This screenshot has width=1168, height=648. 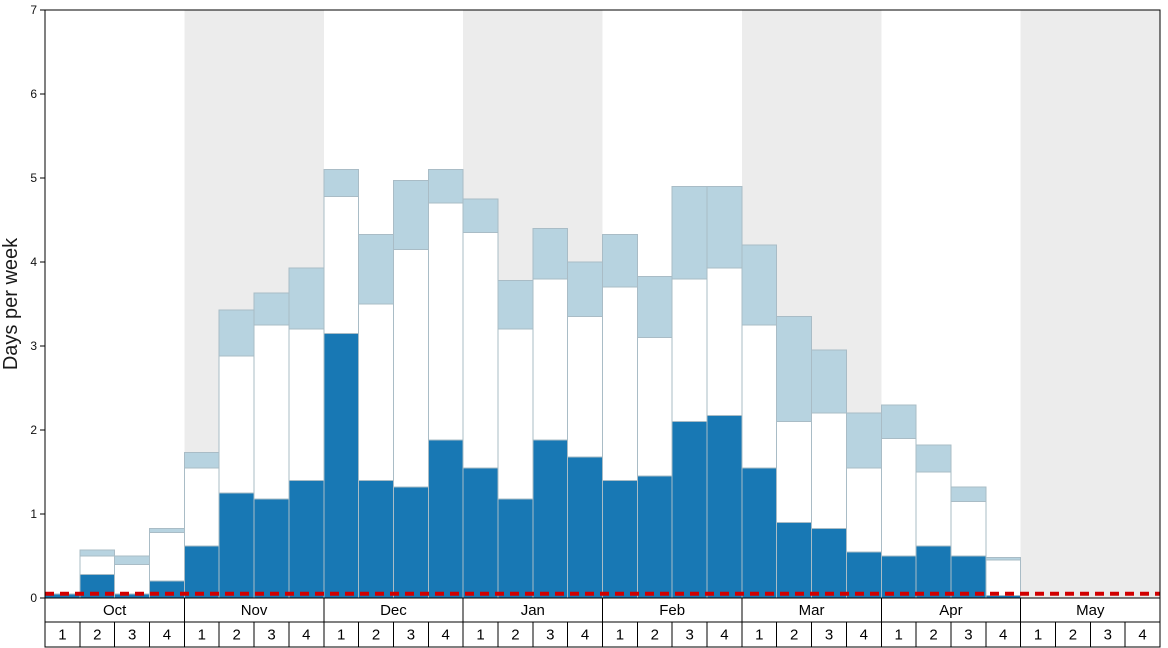 I want to click on y-tick-label: 2, so click(x=33, y=430).